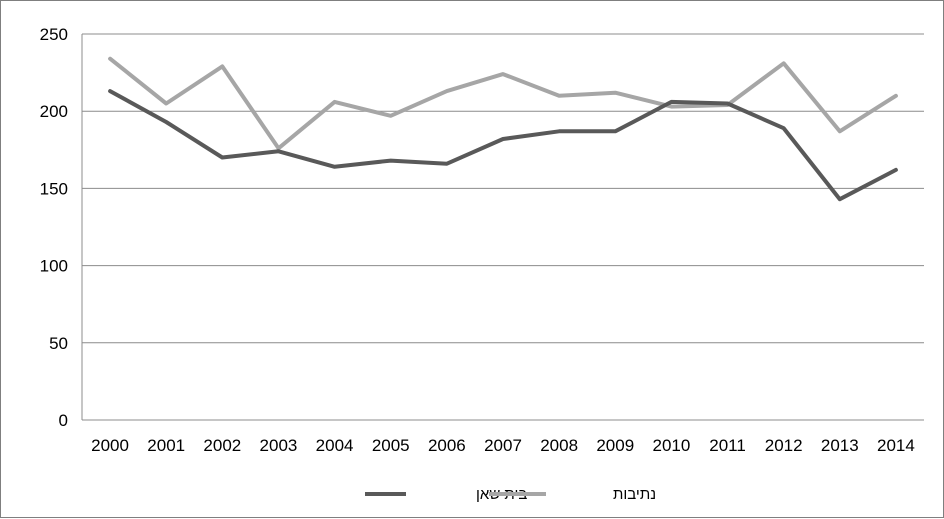 This screenshot has width=944, height=519. What do you see at coordinates (63, 420) in the screenshot?
I see `y-tick-label-0: 0` at bounding box center [63, 420].